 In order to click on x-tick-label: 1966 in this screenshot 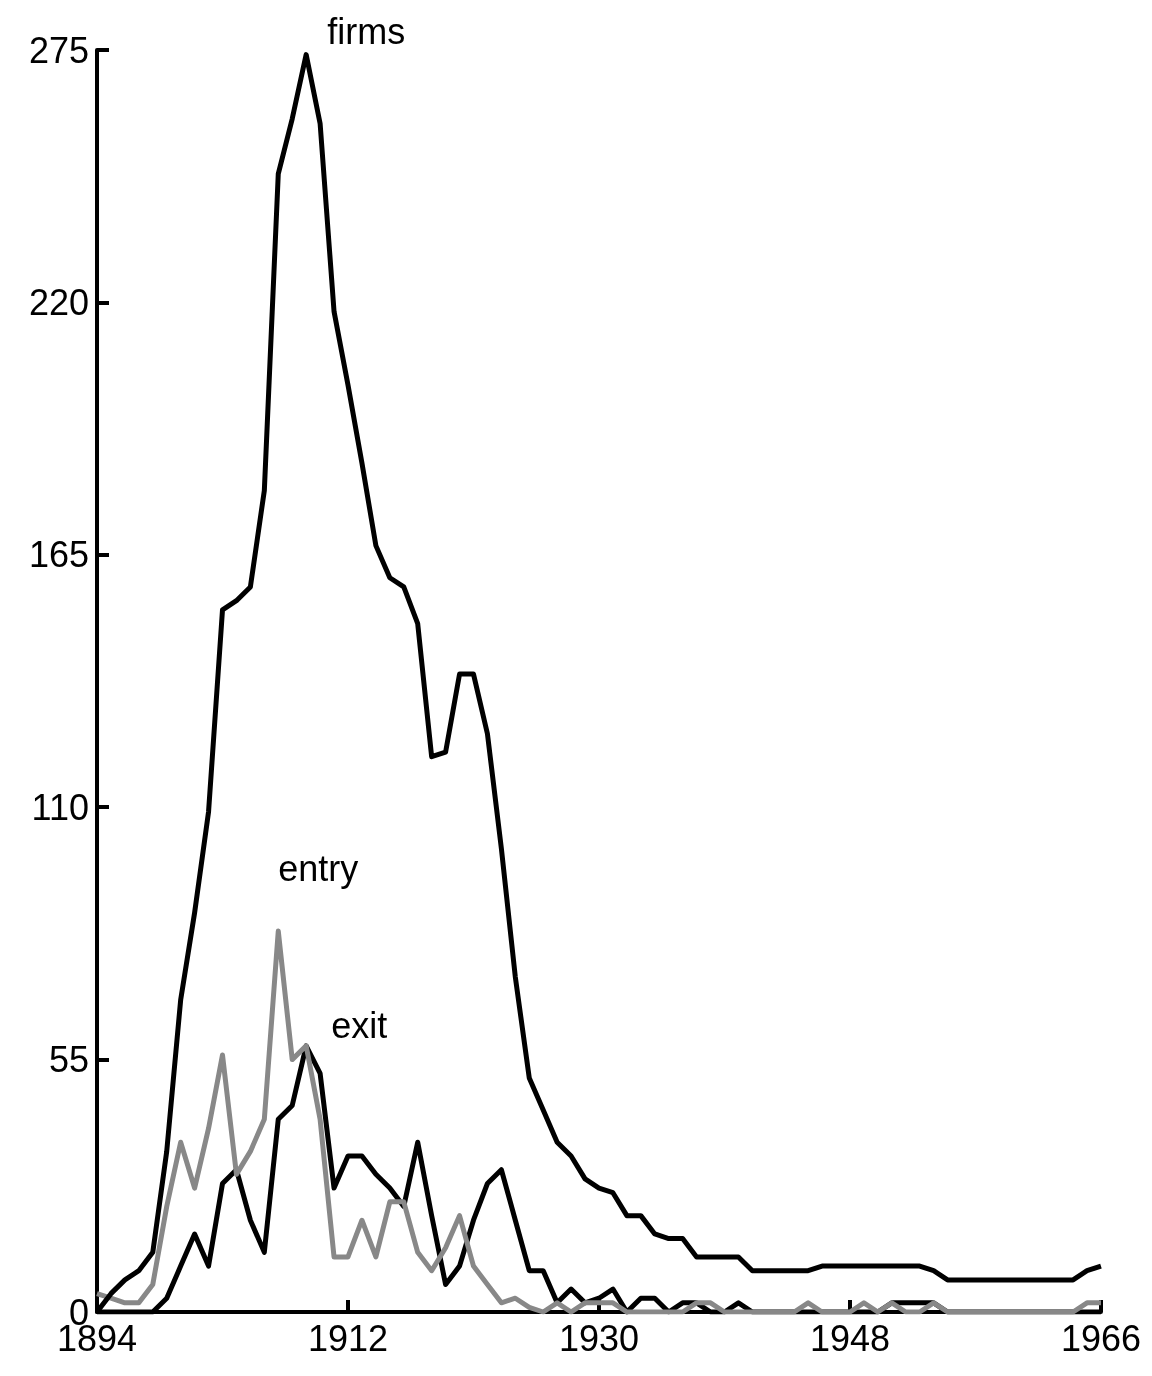, I will do `click(1100, 1338)`.